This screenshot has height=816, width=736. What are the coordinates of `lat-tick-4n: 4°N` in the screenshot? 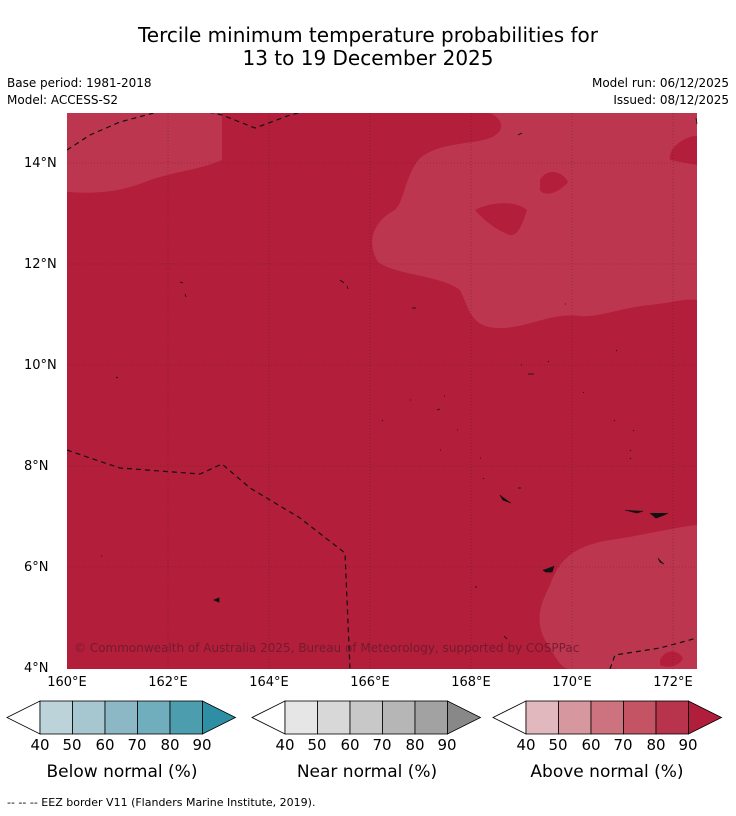 It's located at (36, 668).